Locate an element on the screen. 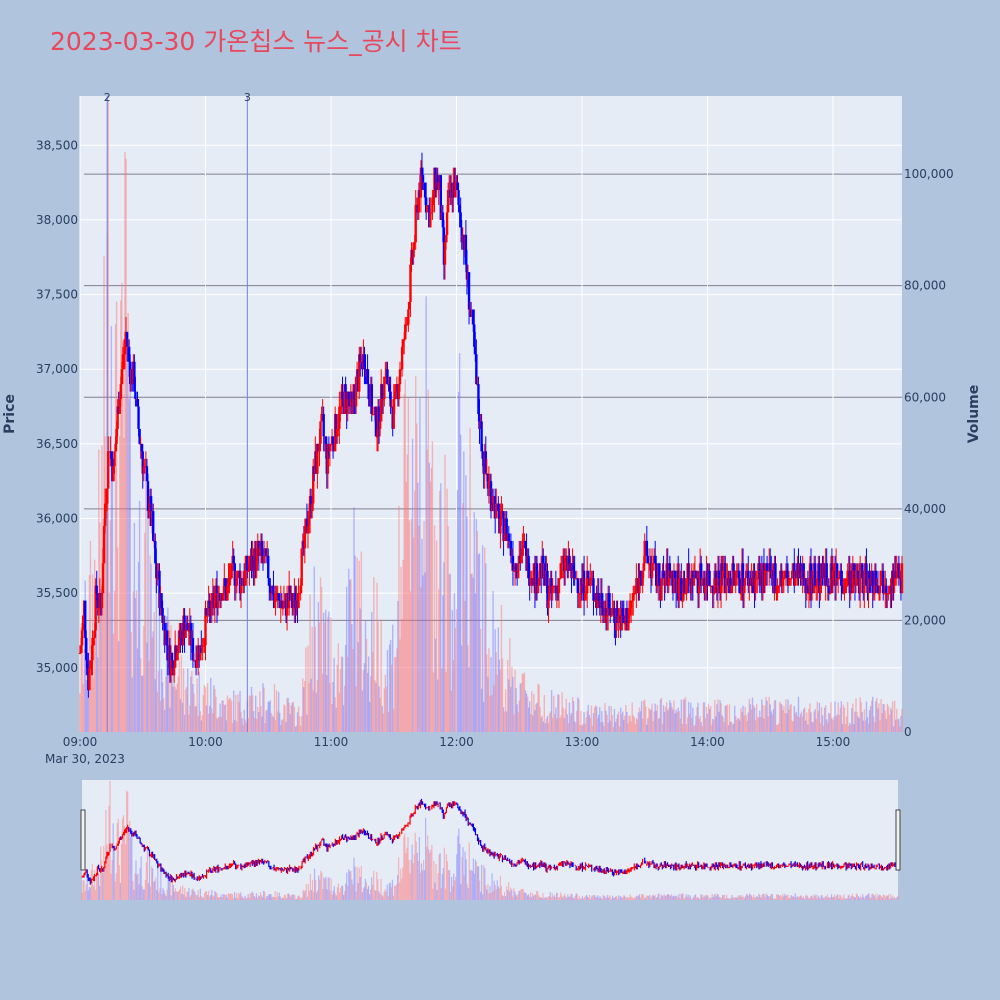 Image resolution: width=1000 pixels, height=1000 pixels. range-slider-right-handle is located at coordinates (898, 840).